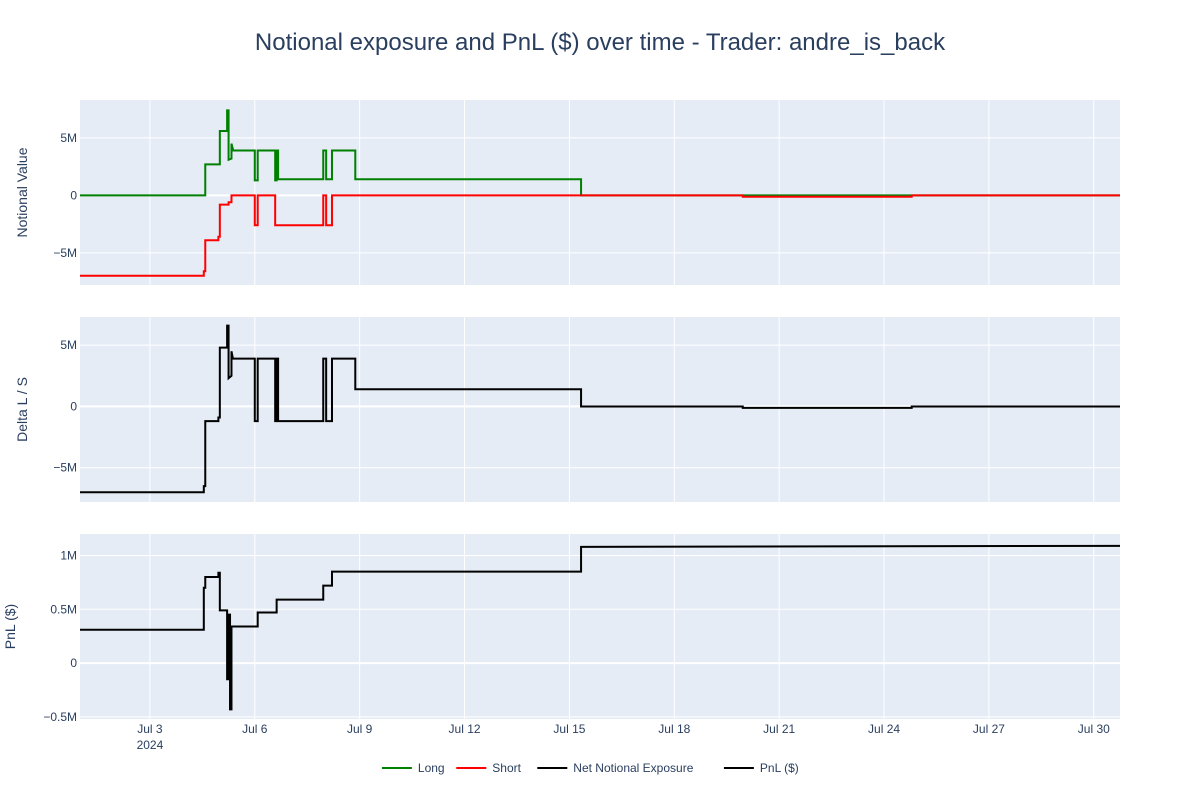  What do you see at coordinates (60, 717) in the screenshot?
I see `y-tick-label: −0.5M` at bounding box center [60, 717].